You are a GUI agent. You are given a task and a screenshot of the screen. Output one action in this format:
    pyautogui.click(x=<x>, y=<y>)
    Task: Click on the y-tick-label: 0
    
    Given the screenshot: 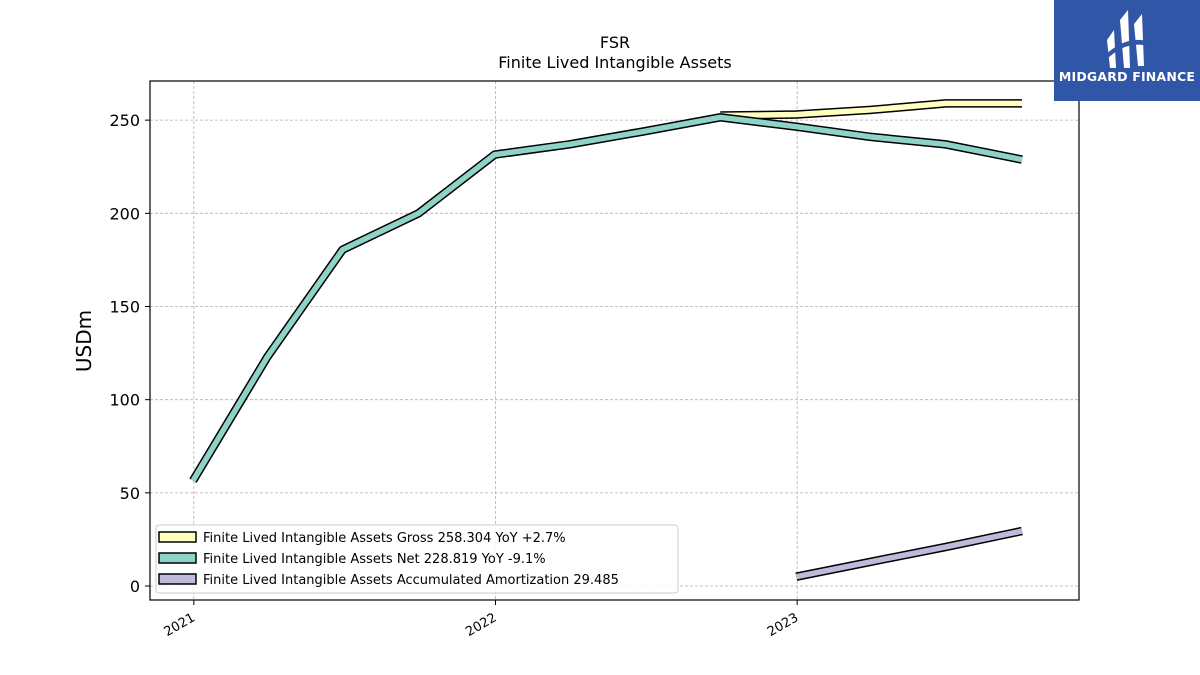 What is the action you would take?
    pyautogui.click(x=135, y=586)
    